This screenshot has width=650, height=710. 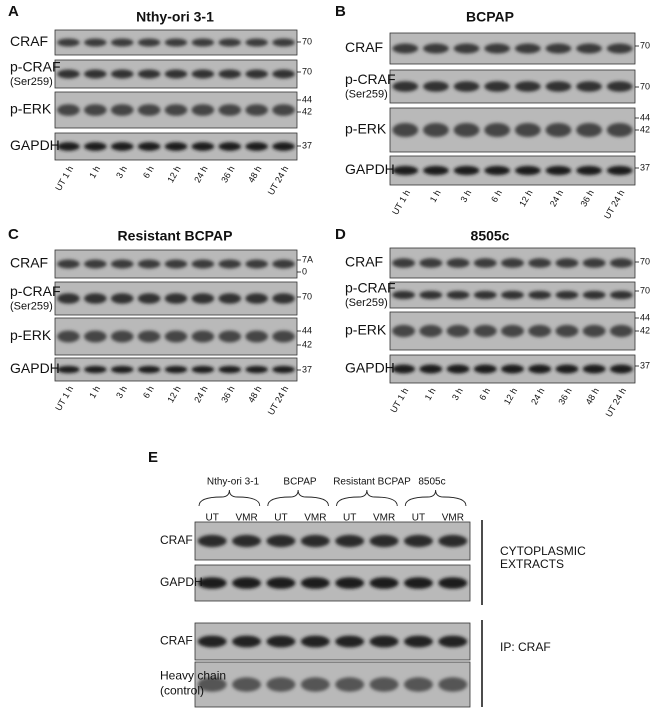 What do you see at coordinates (254, 174) in the screenshot?
I see `lane-label: 48 h` at bounding box center [254, 174].